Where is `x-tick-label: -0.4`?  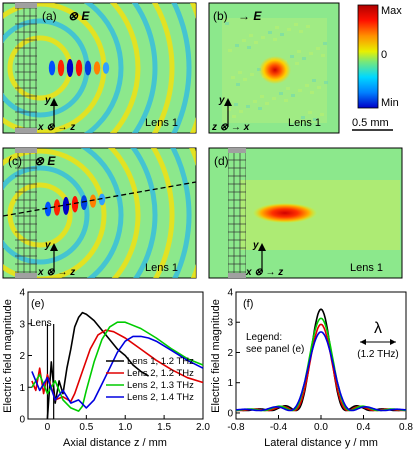
x-tick-label: -0.4 is located at coordinates (279, 427).